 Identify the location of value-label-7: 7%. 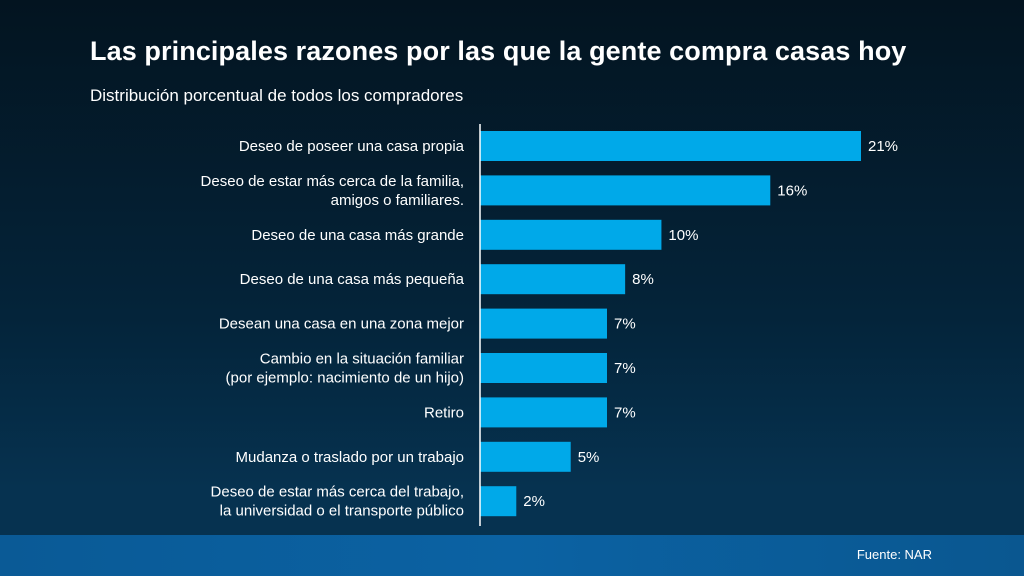
(625, 412).